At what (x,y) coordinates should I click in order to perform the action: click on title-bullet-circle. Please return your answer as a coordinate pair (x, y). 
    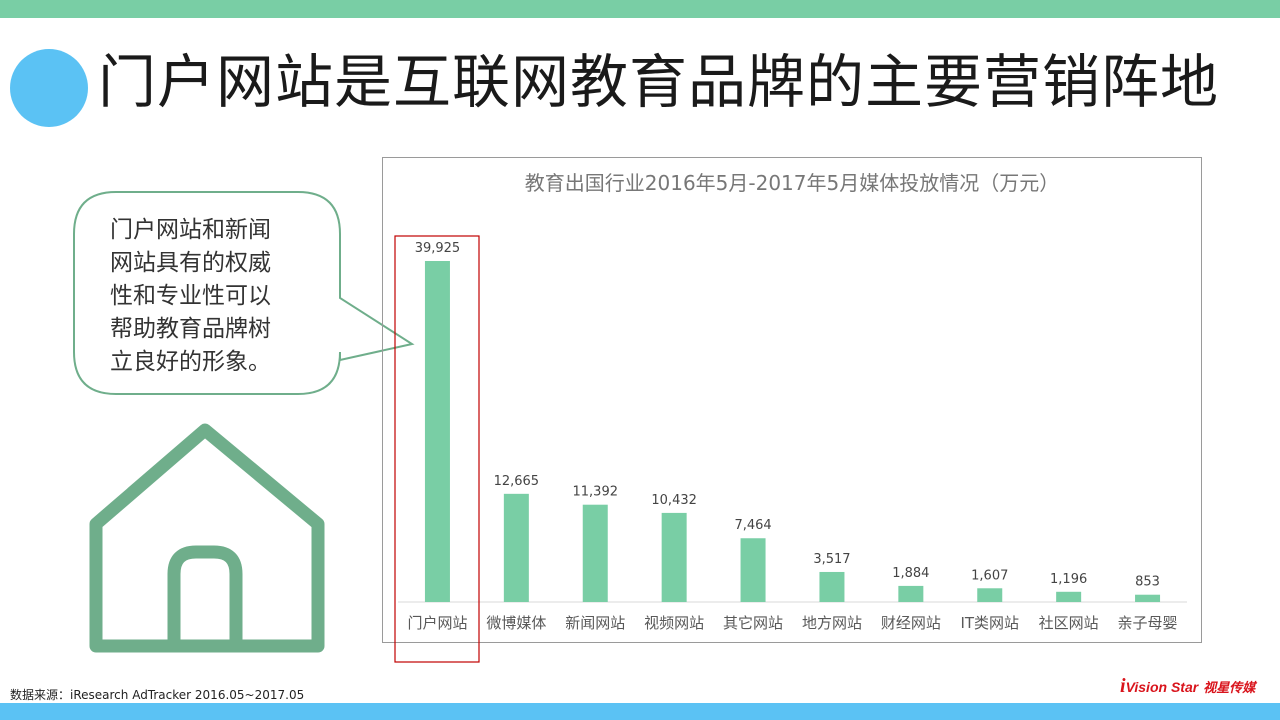
    Looking at the image, I should click on (49, 88).